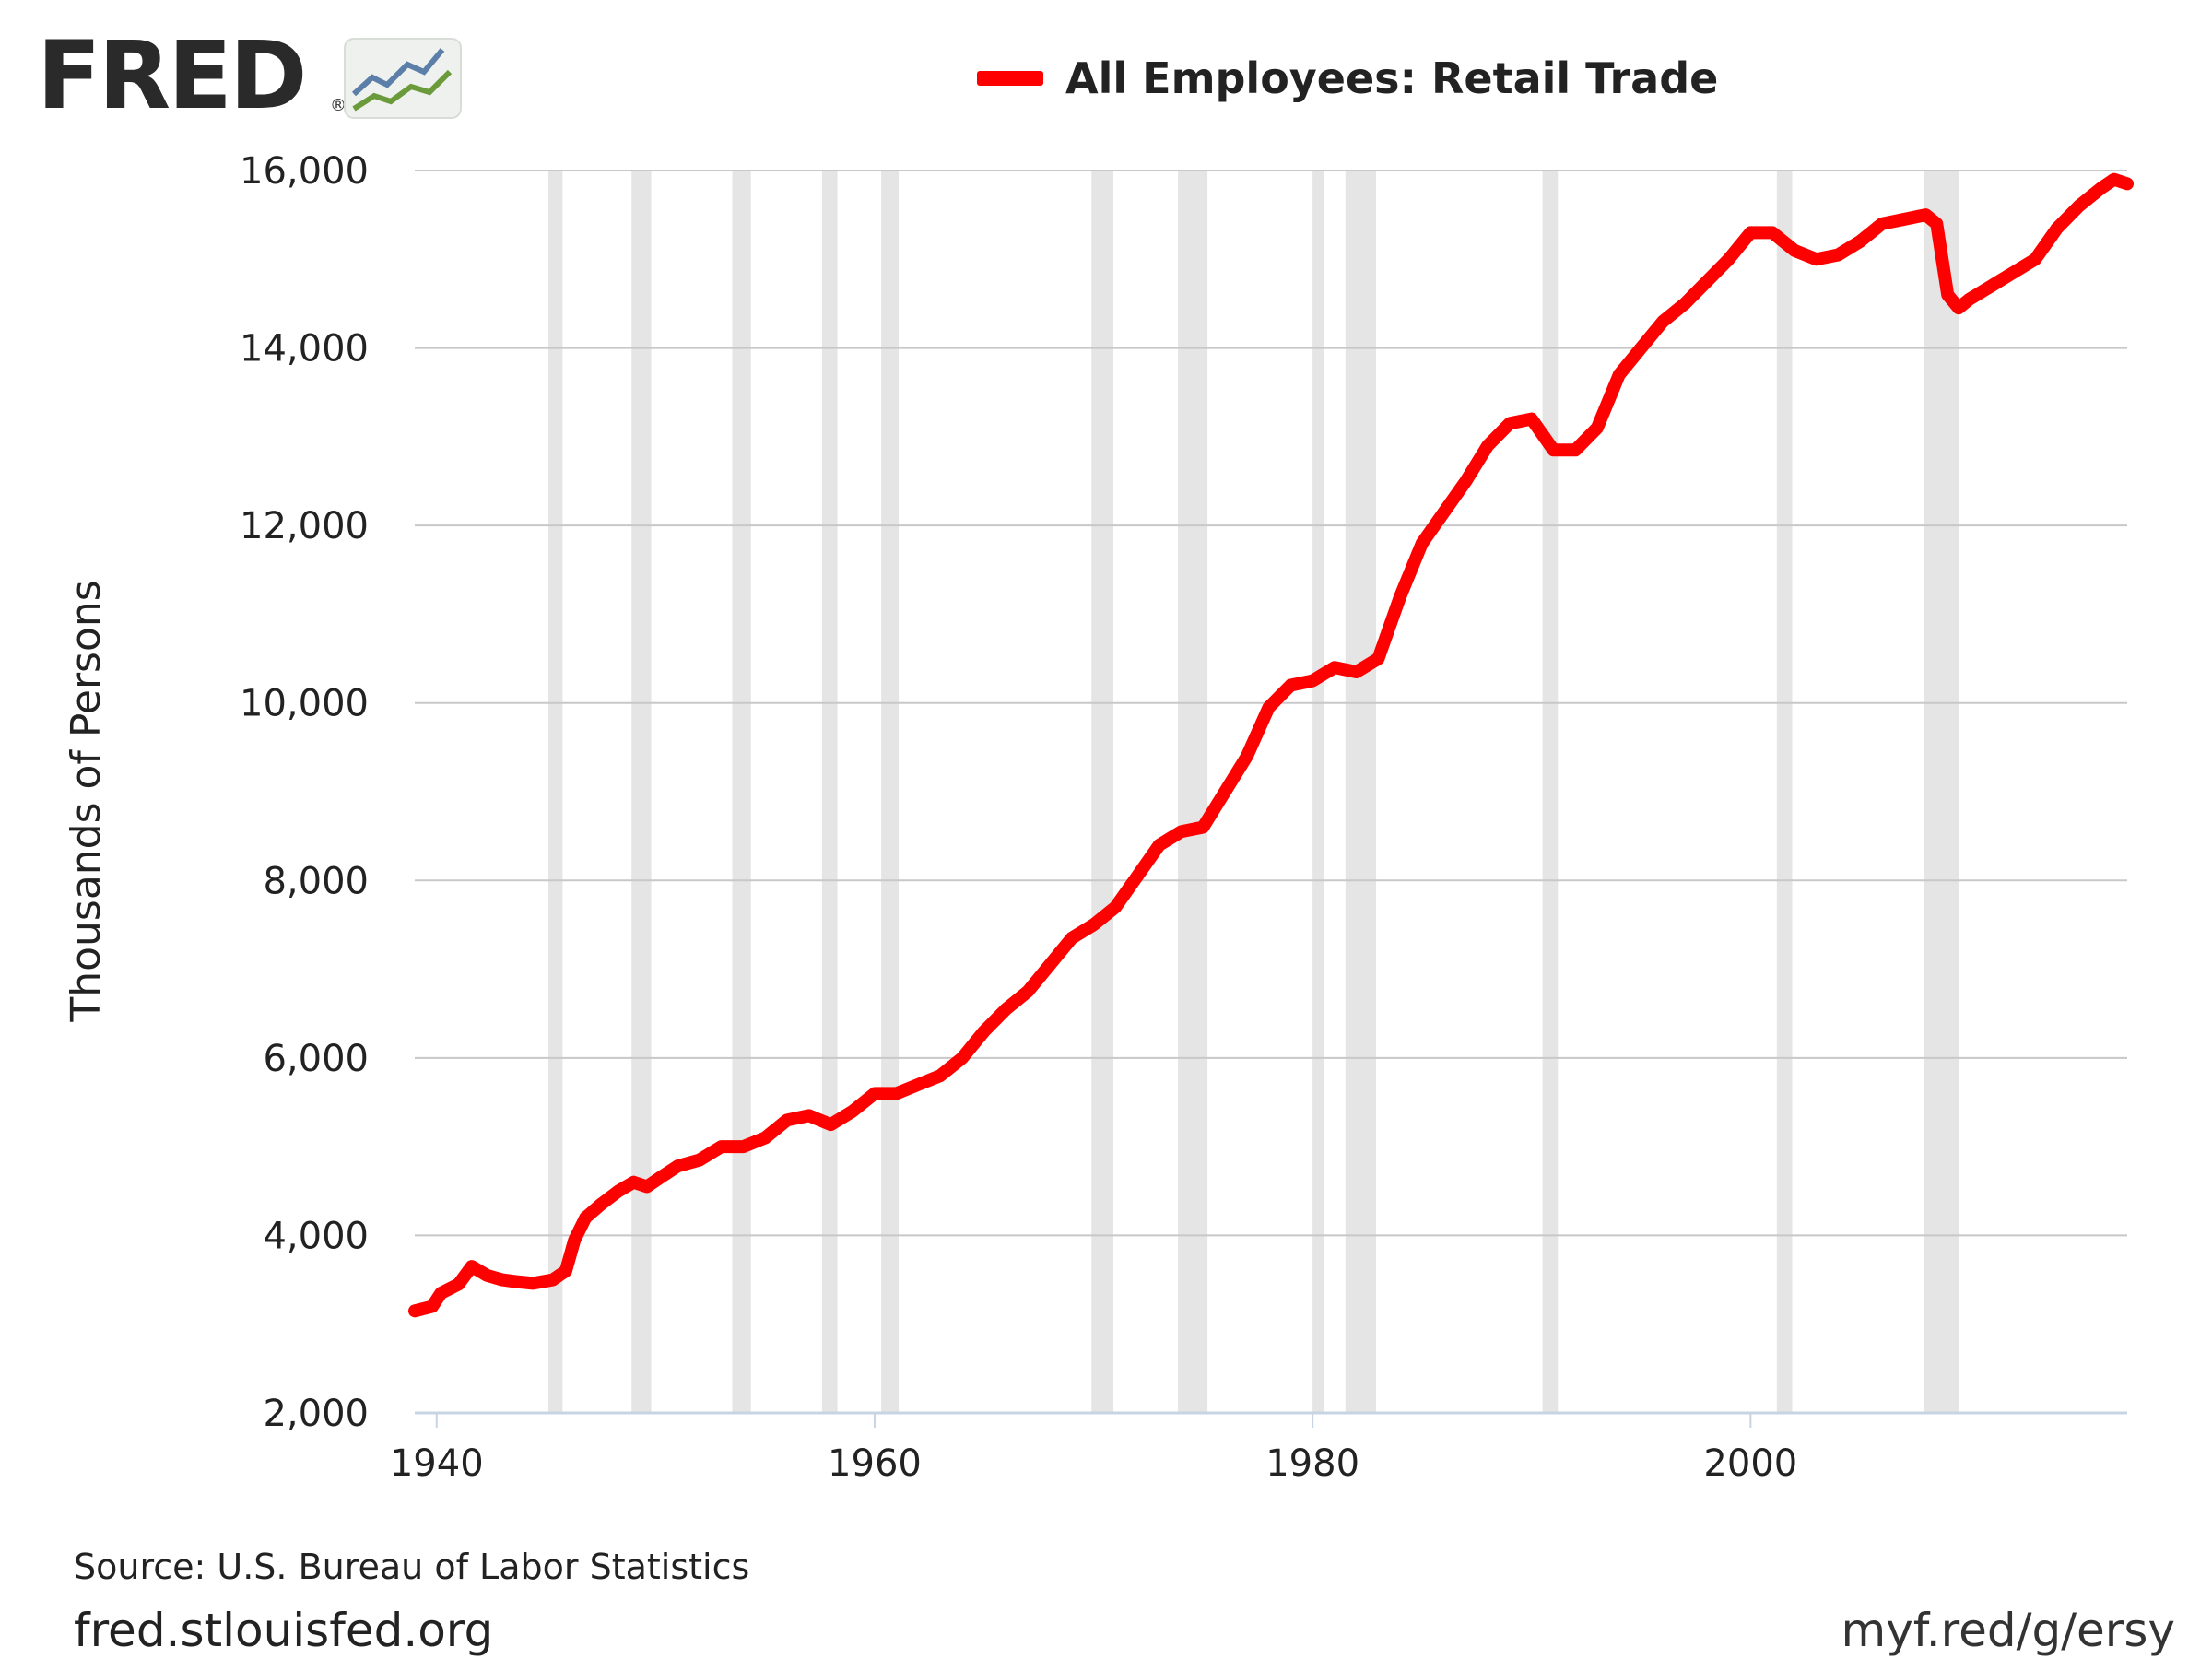  Describe the element at coordinates (304, 171) in the screenshot. I see `y-tick-label-16000: 16,000` at that location.